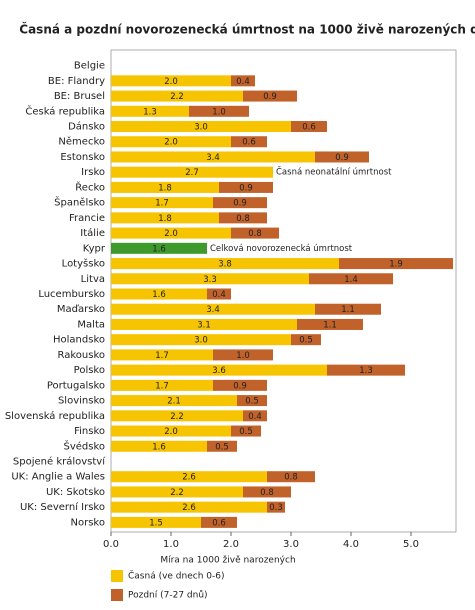 The width and height of the screenshot is (475, 610). What do you see at coordinates (231, 544) in the screenshot?
I see `x-tick-label: 2.0` at bounding box center [231, 544].